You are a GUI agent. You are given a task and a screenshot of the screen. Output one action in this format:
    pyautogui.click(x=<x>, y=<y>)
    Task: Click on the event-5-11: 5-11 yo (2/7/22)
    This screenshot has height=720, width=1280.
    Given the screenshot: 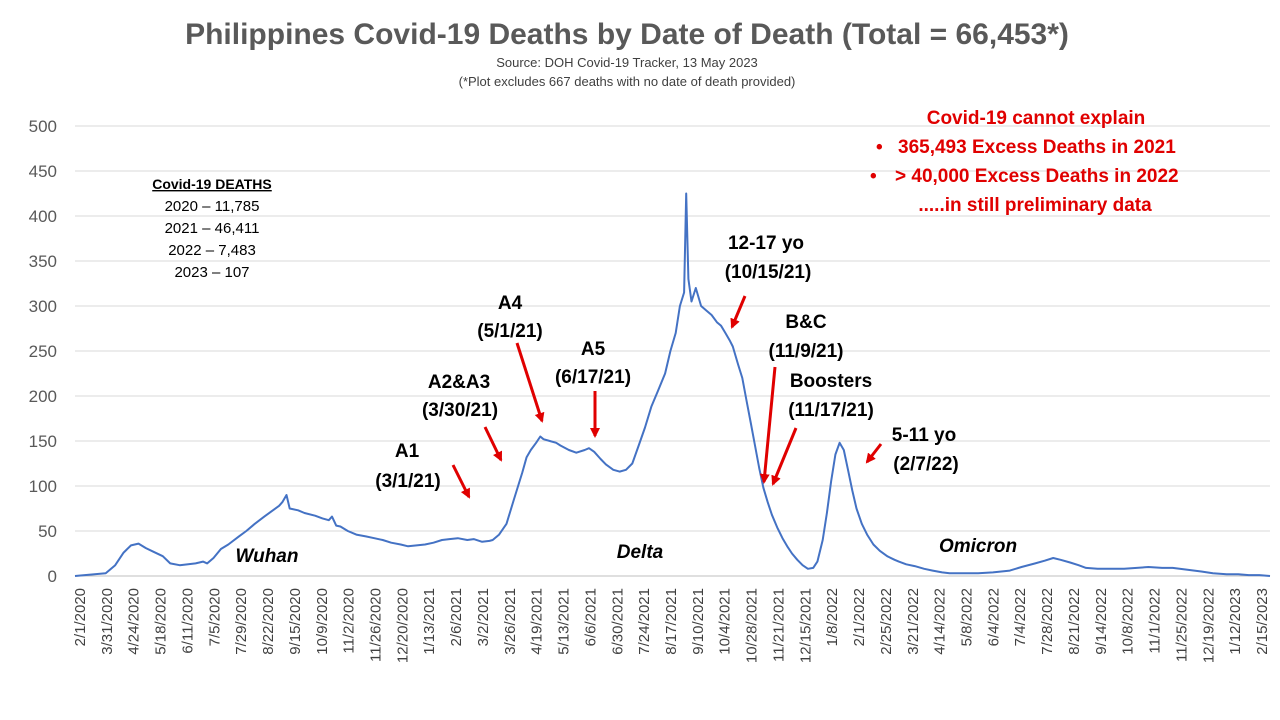 What is the action you would take?
    pyautogui.click(x=925, y=450)
    